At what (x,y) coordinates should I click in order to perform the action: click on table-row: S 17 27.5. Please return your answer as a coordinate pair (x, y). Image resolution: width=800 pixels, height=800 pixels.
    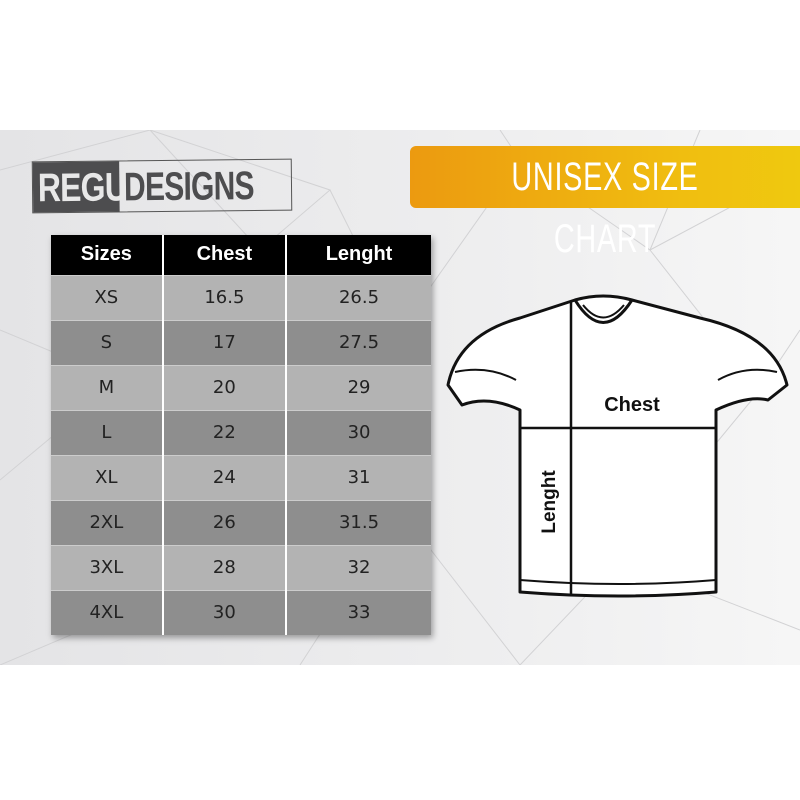
    Looking at the image, I should click on (241, 342).